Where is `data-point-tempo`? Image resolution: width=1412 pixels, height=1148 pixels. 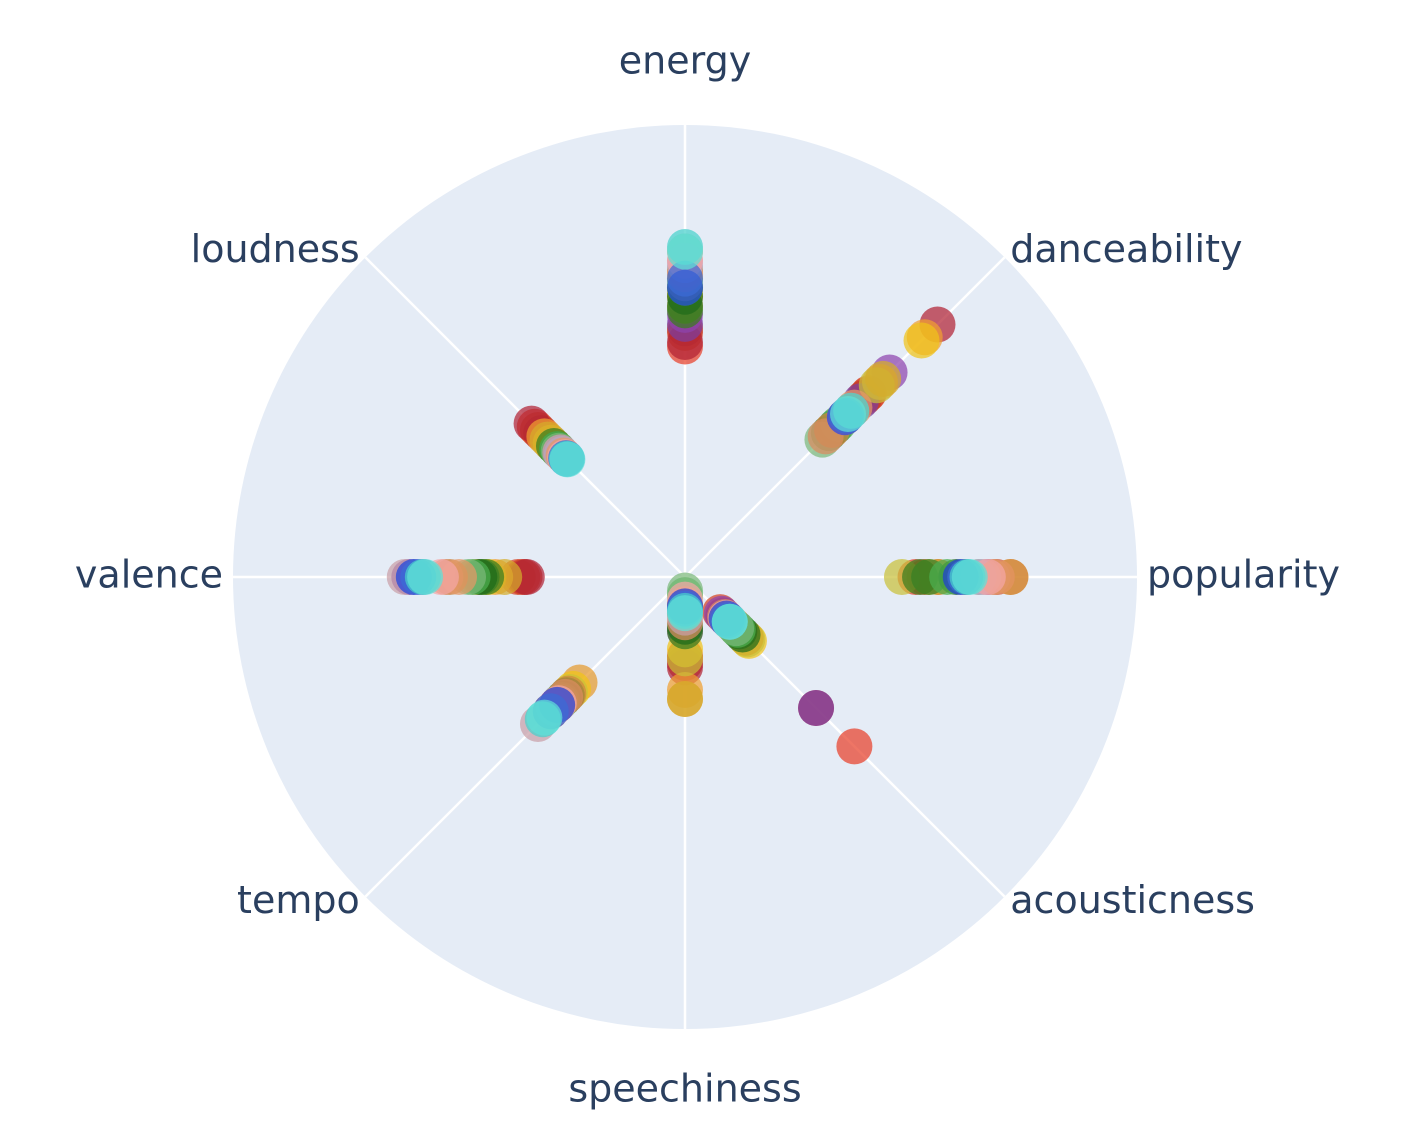 data-point-tempo is located at coordinates (544, 717).